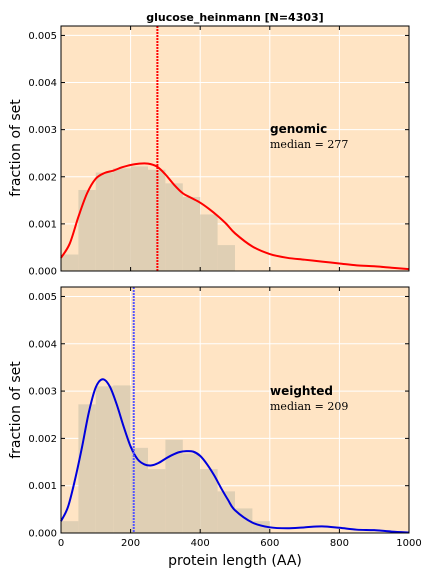  Describe the element at coordinates (200, 543) in the screenshot. I see `x-tick-label: 400` at that location.